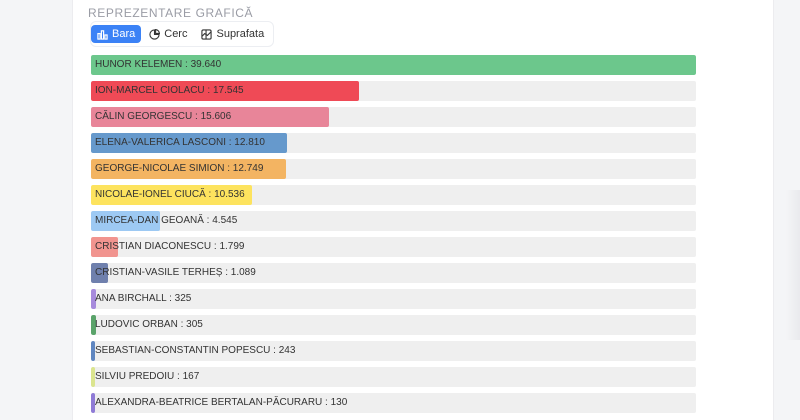  Describe the element at coordinates (171, 13) in the screenshot. I see `section-title: REPREZENTARE GRAFICĂ` at that location.